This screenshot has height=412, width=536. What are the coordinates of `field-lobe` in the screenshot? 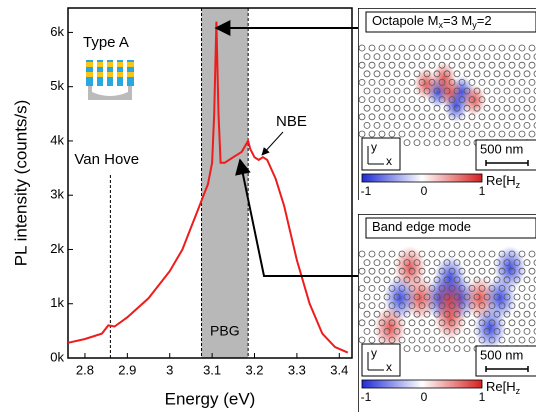 It's located at (444, 78).